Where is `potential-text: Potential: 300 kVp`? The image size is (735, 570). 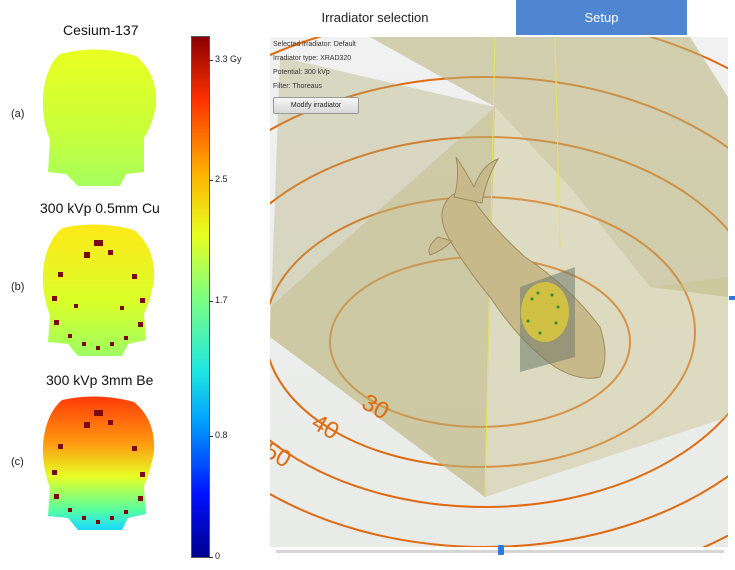
potential-text: Potential: 300 kVp is located at coordinates (301, 72).